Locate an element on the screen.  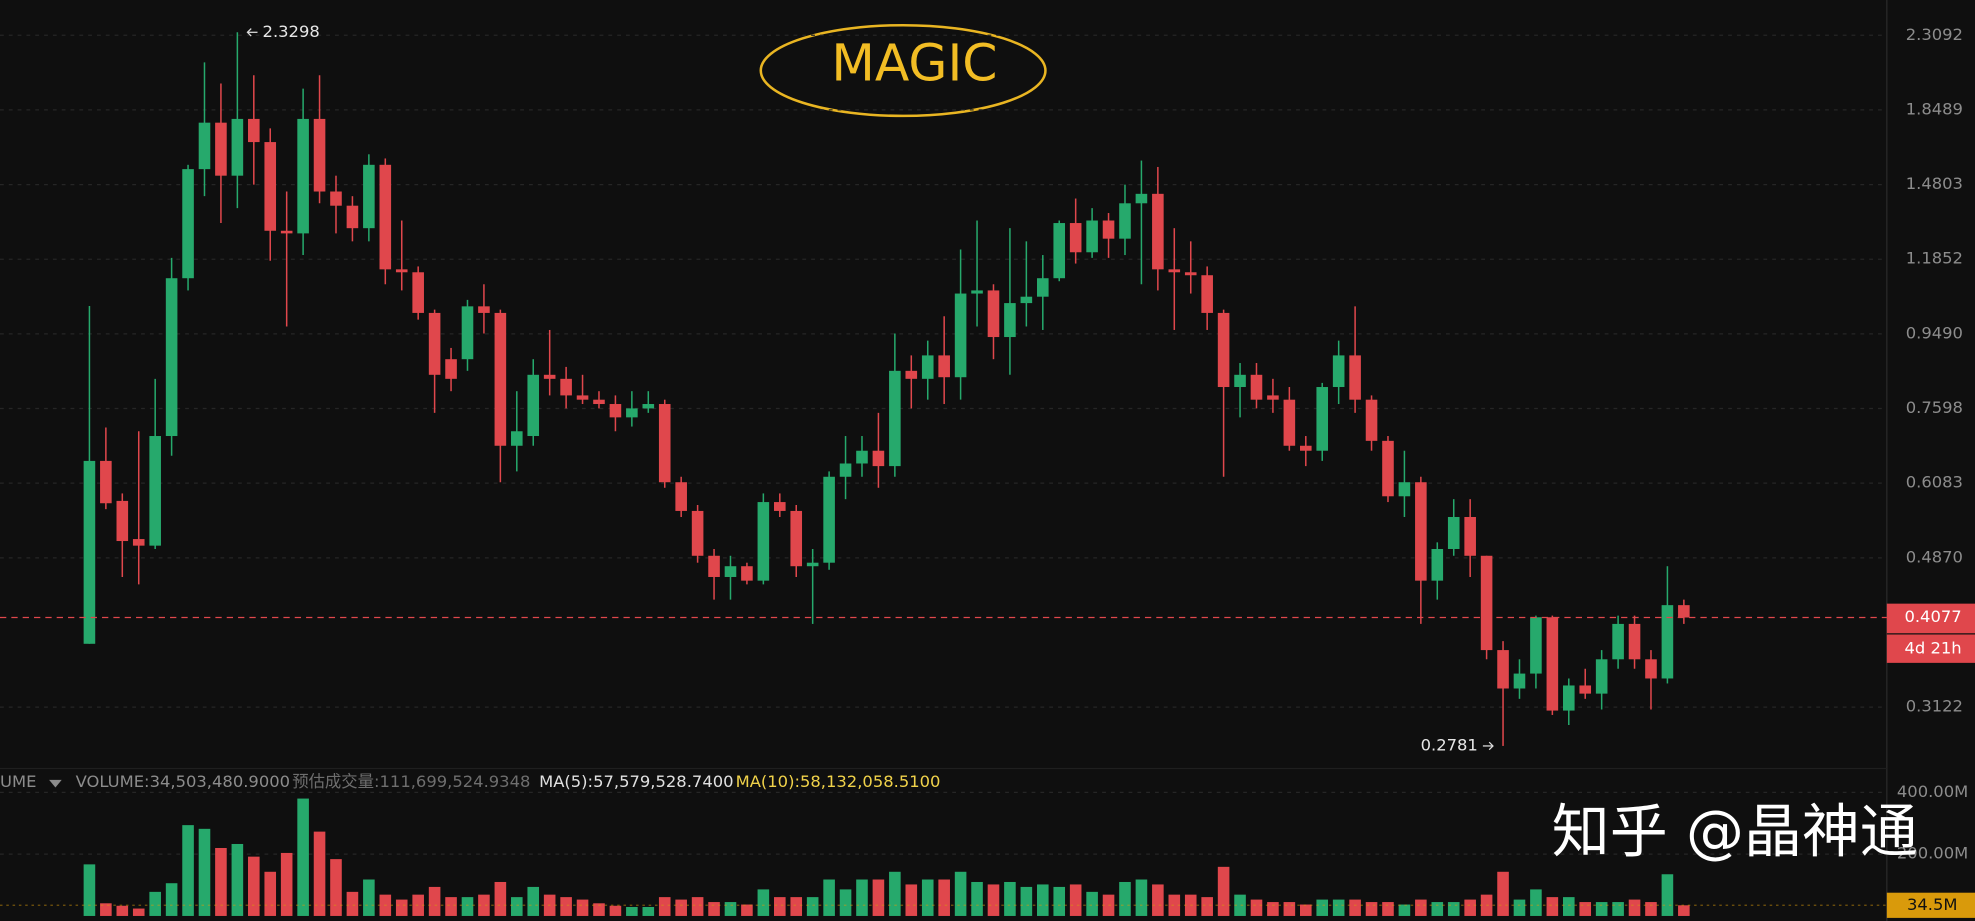
dropdown-caret is located at coordinates (55, 783).